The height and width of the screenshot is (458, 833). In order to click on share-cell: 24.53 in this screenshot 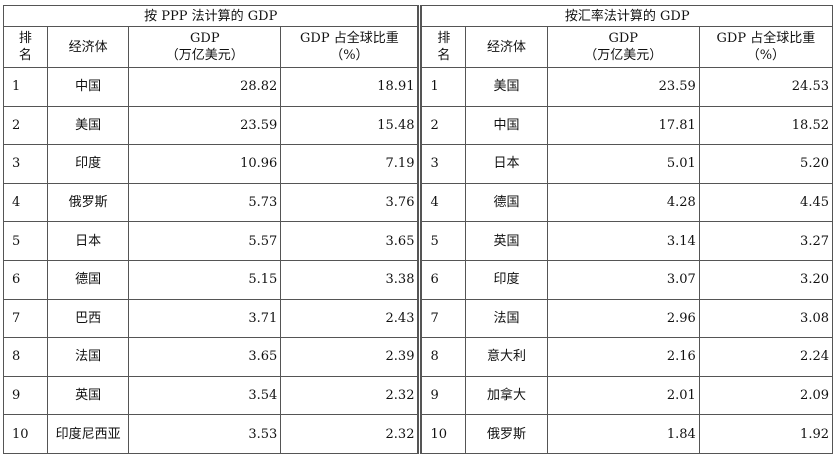, I will do `click(765, 87)`.